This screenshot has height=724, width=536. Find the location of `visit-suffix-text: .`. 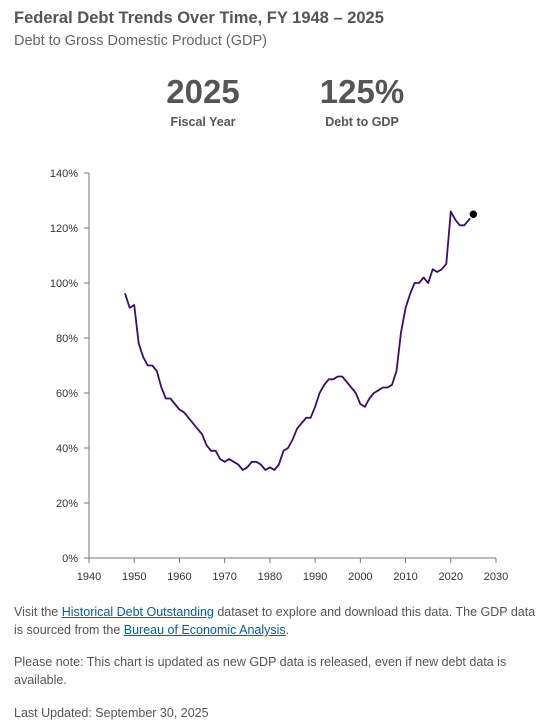

visit-suffix-text: . is located at coordinates (287, 630).